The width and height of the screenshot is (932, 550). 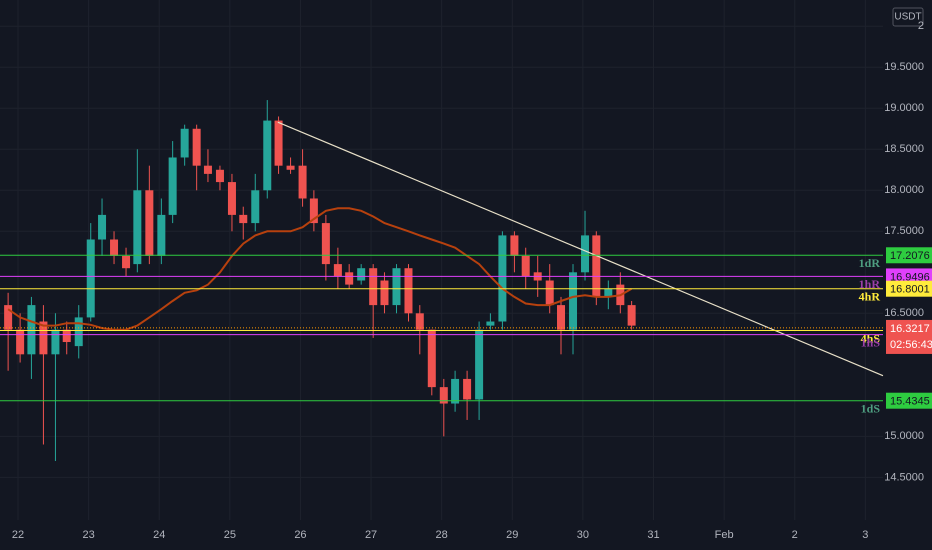 I want to click on y-tick-label: 2, so click(x=921, y=26).